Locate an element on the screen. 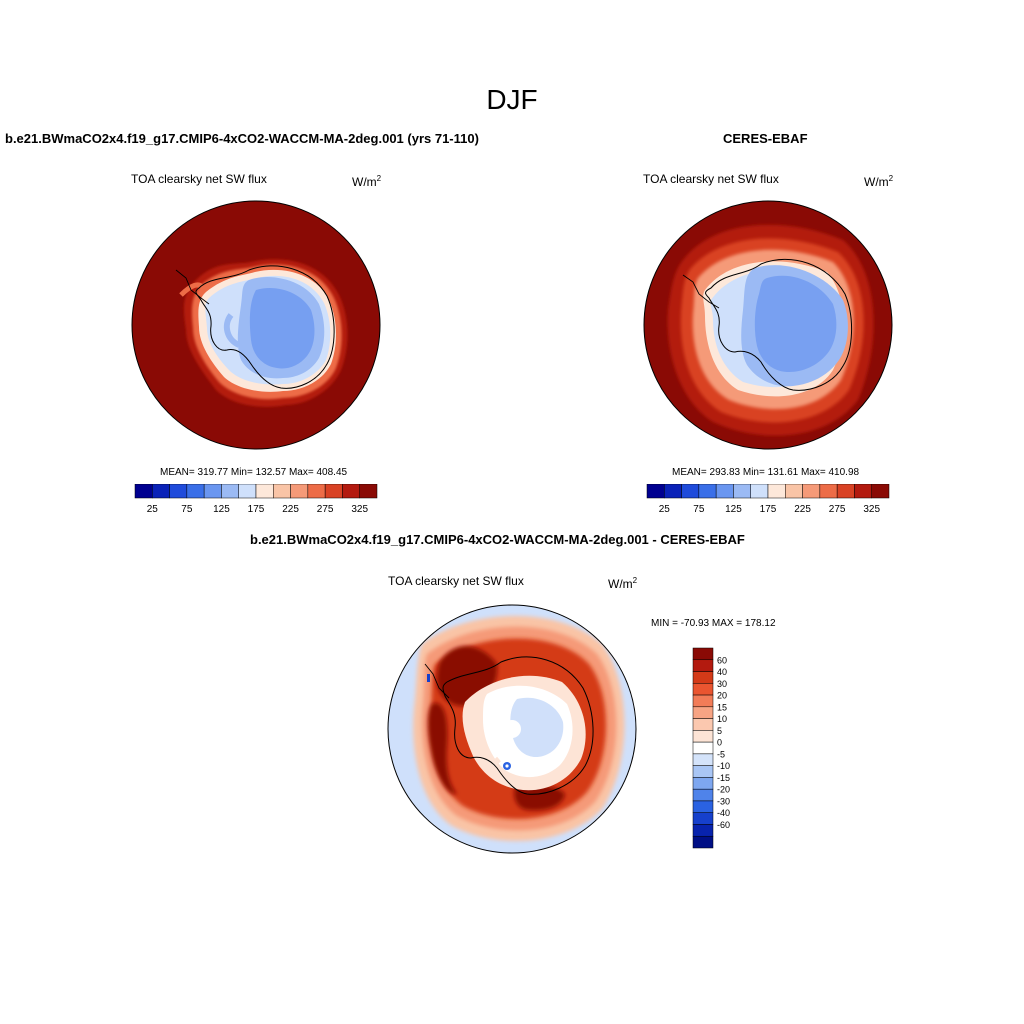  panel2-variable-label: TOA clearsky net SW flux is located at coordinates (711, 179).